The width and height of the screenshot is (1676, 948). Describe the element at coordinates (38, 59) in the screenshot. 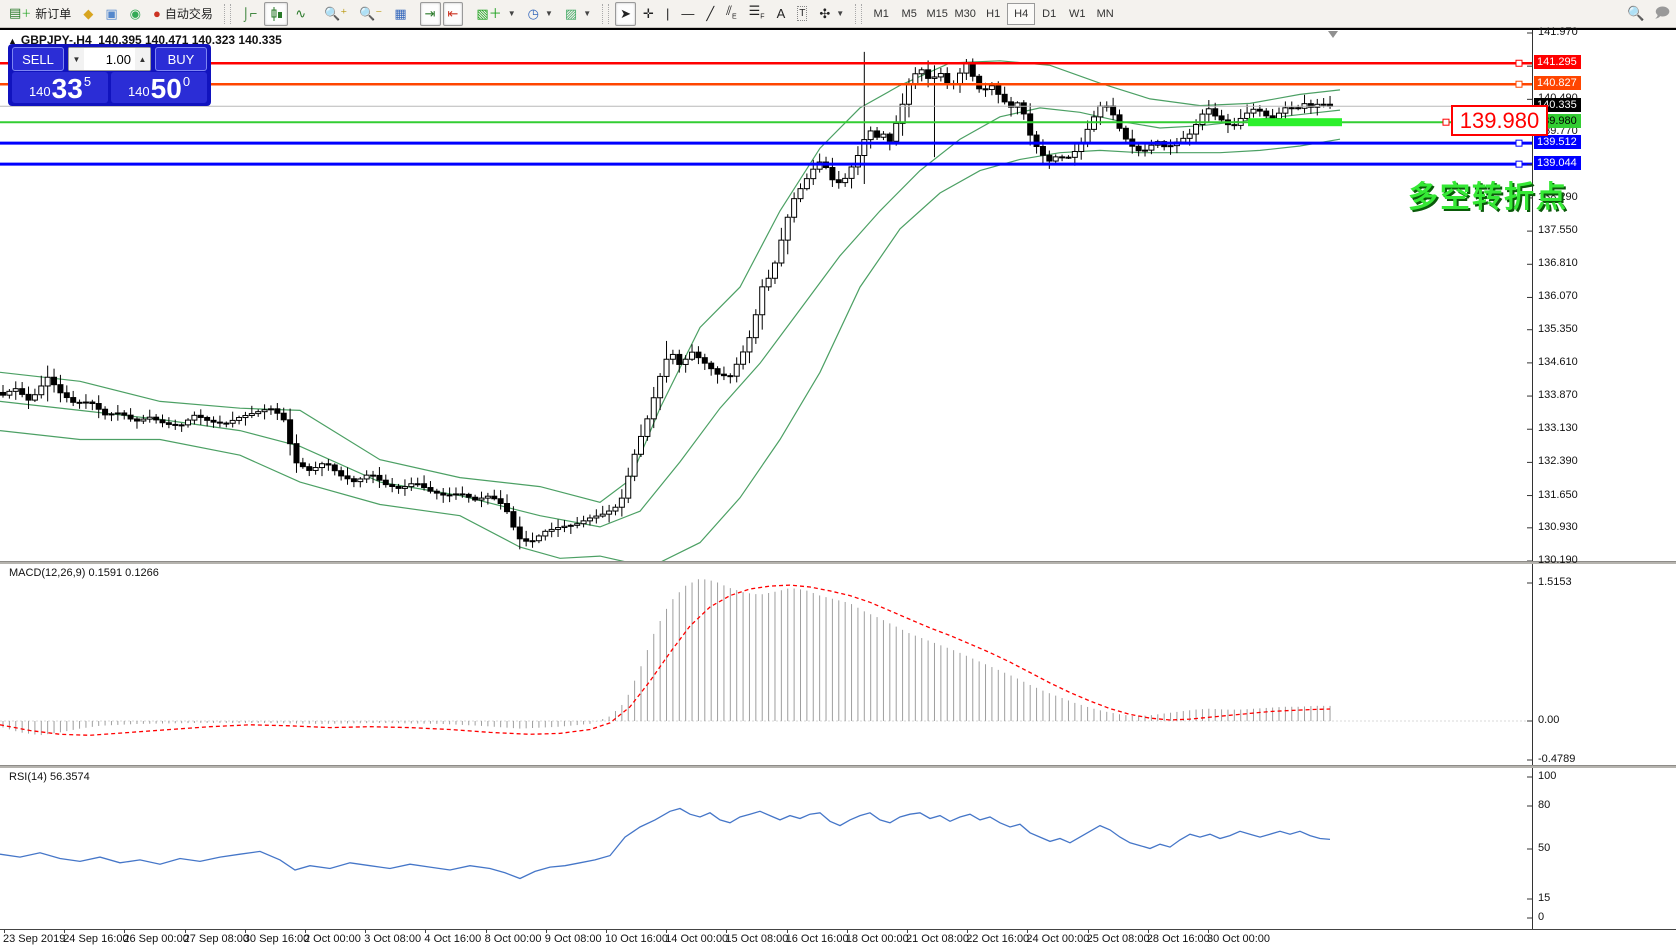

I see `sell-button: SELL` at that location.